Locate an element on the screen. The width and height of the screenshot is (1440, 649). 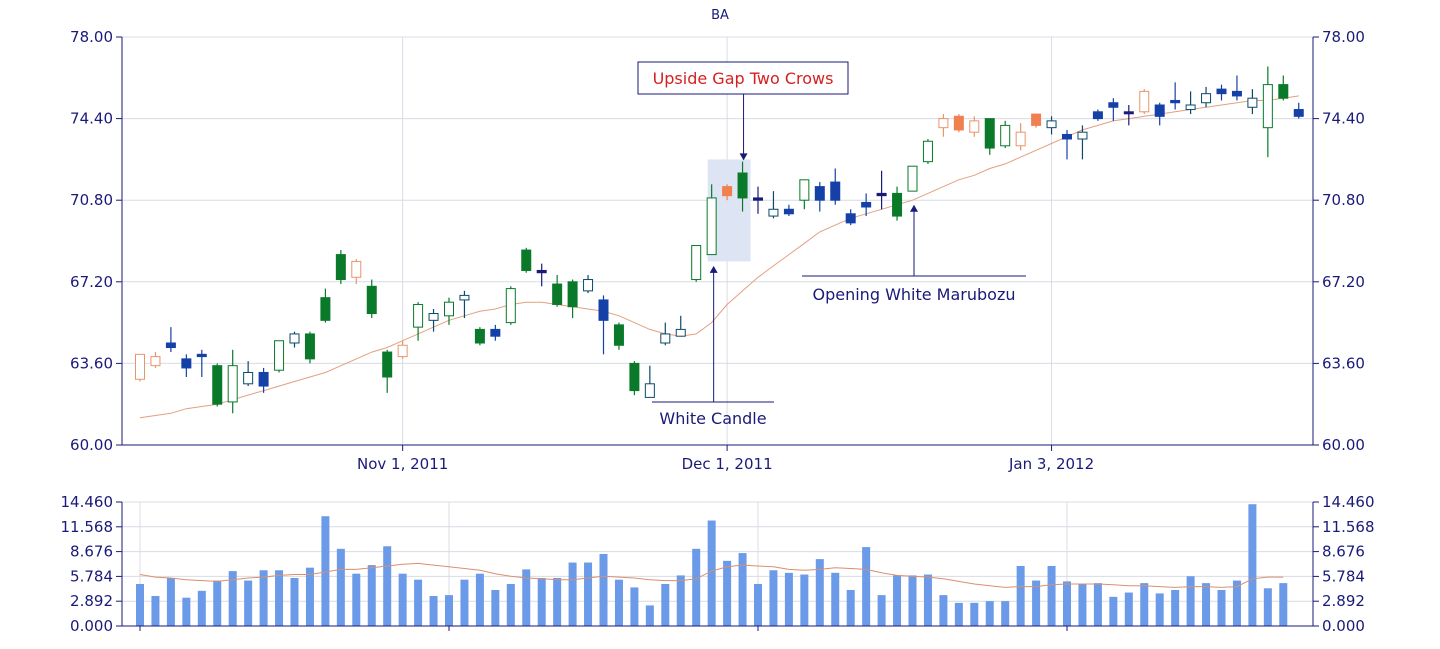
volume-tick-label-right: 11.568 is located at coordinates (1348, 527).